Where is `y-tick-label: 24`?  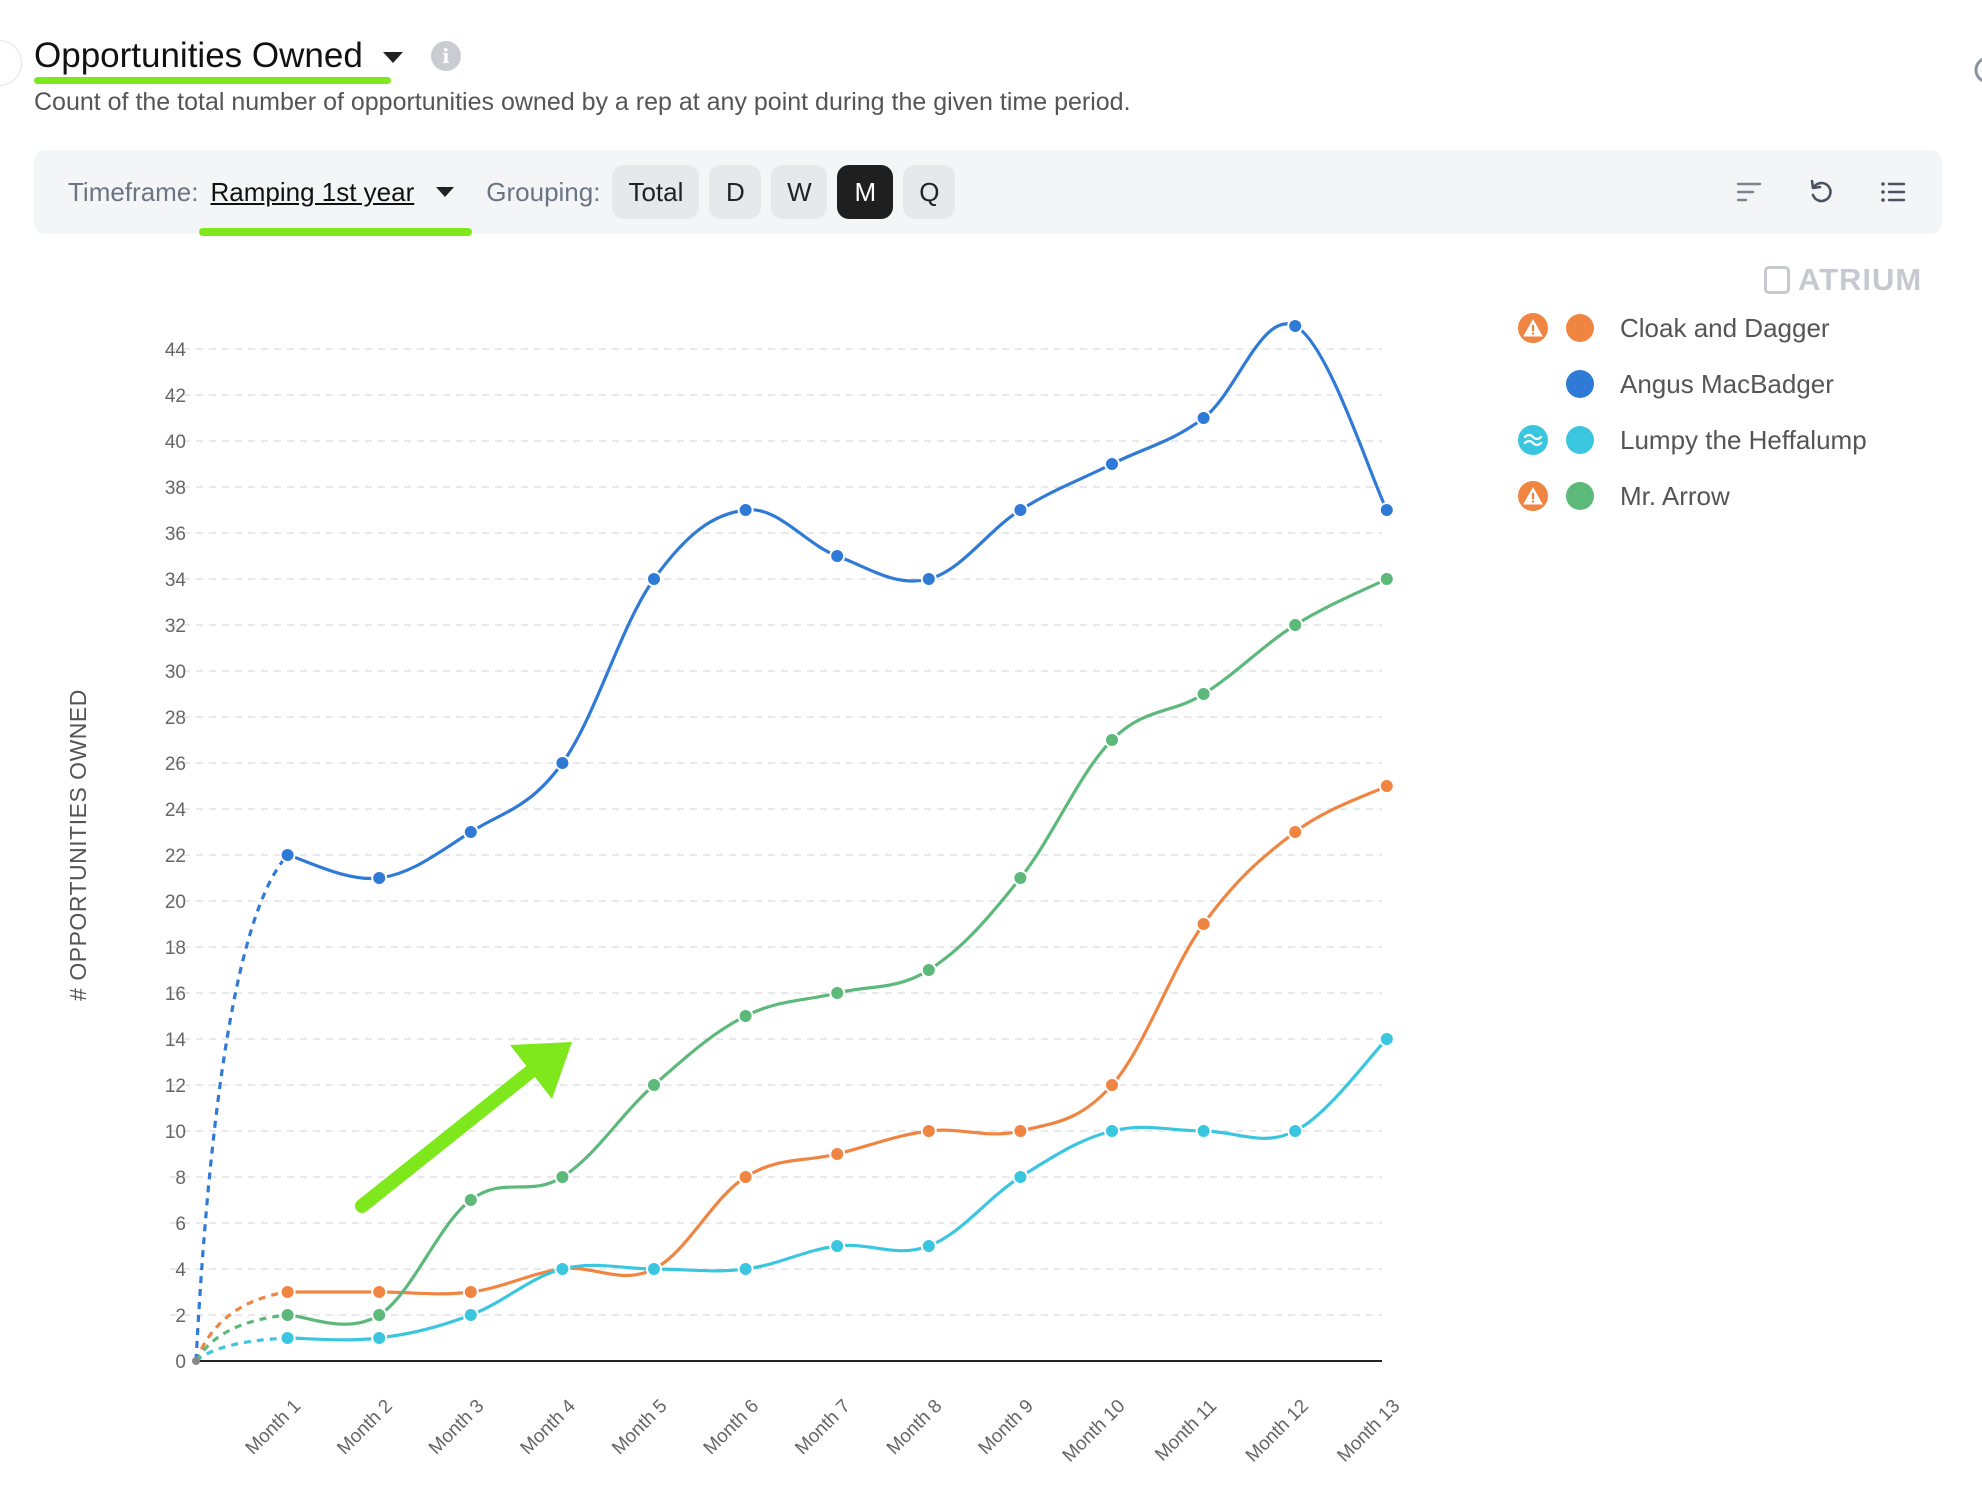 y-tick-label: 24 is located at coordinates (176, 810).